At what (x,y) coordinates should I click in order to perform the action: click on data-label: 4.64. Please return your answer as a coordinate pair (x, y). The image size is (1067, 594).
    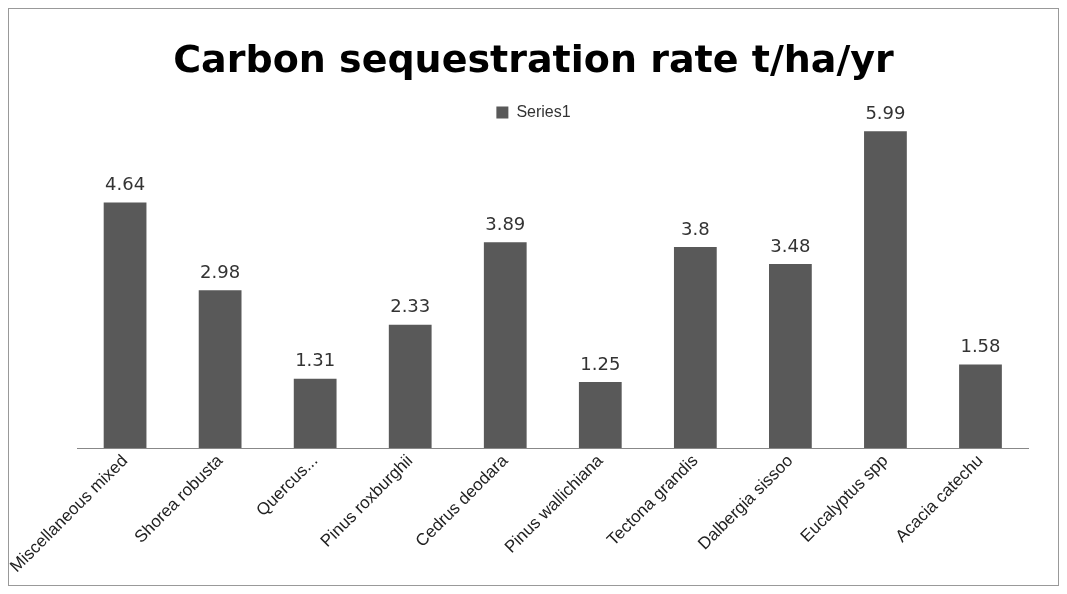
    Looking at the image, I should click on (125, 184).